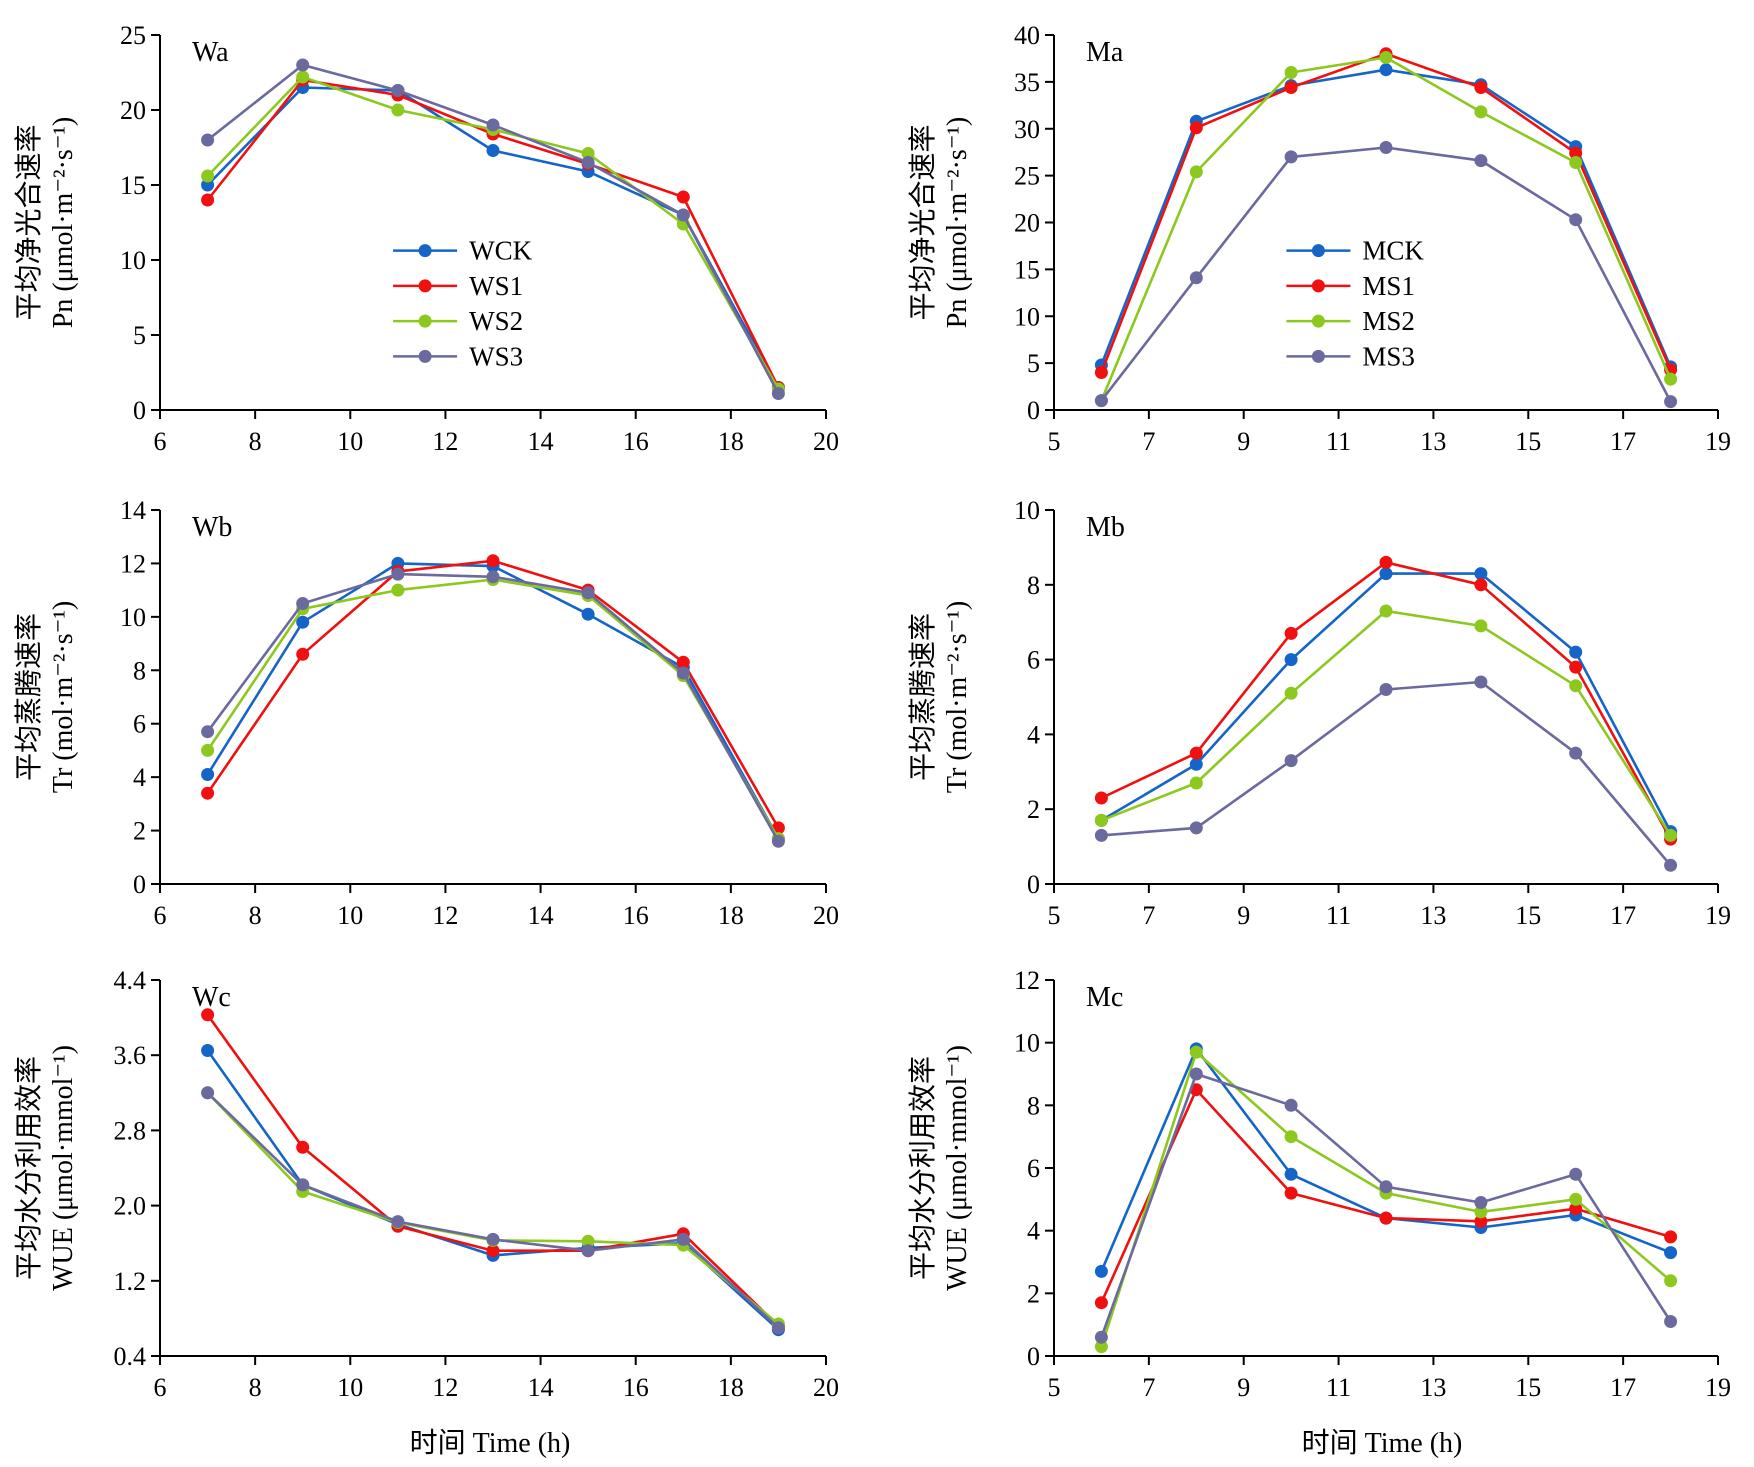  Describe the element at coordinates (493, 709) in the screenshot. I see `series-WS2` at that location.